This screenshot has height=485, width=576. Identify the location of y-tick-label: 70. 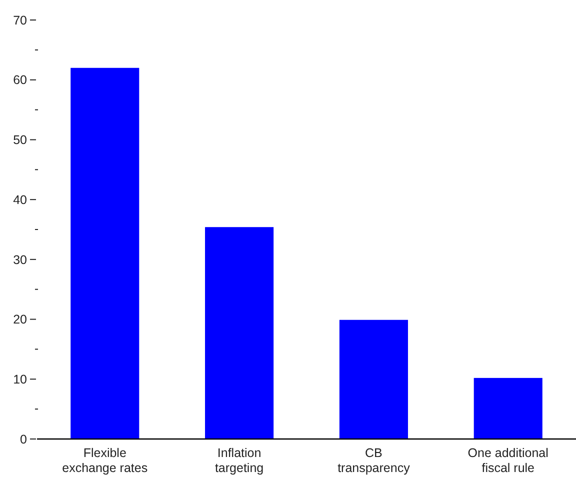
(20, 20).